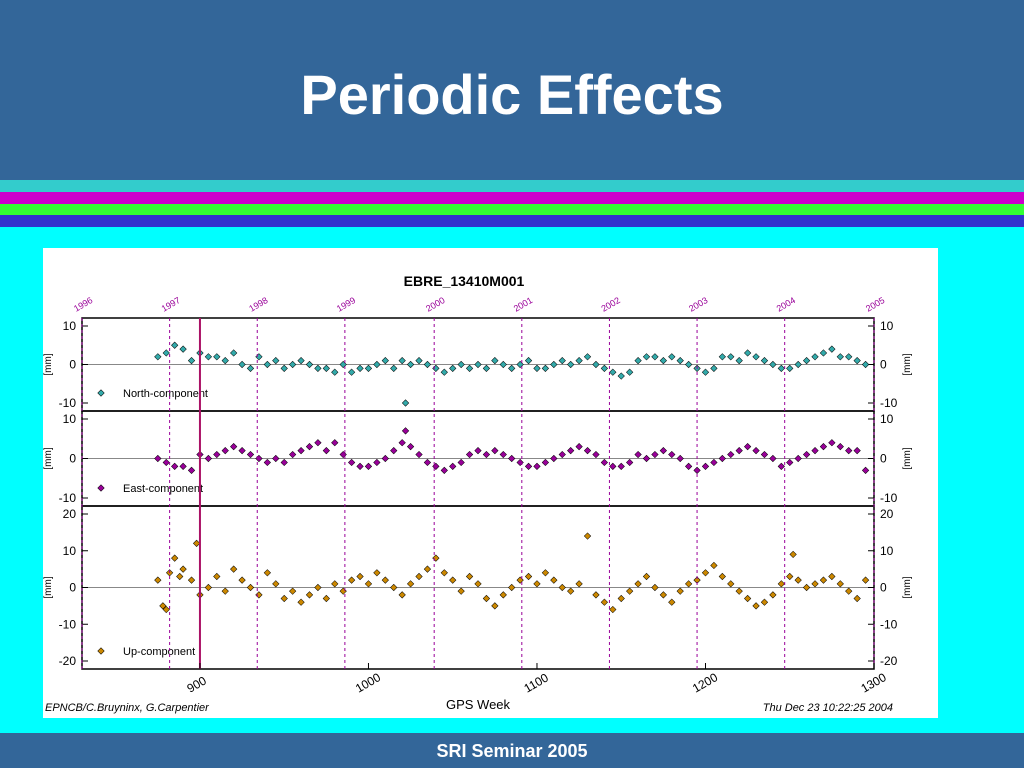 The height and width of the screenshot is (768, 1024). Describe the element at coordinates (464, 281) in the screenshot. I see `chart-title: EBRE_13410M001` at that location.